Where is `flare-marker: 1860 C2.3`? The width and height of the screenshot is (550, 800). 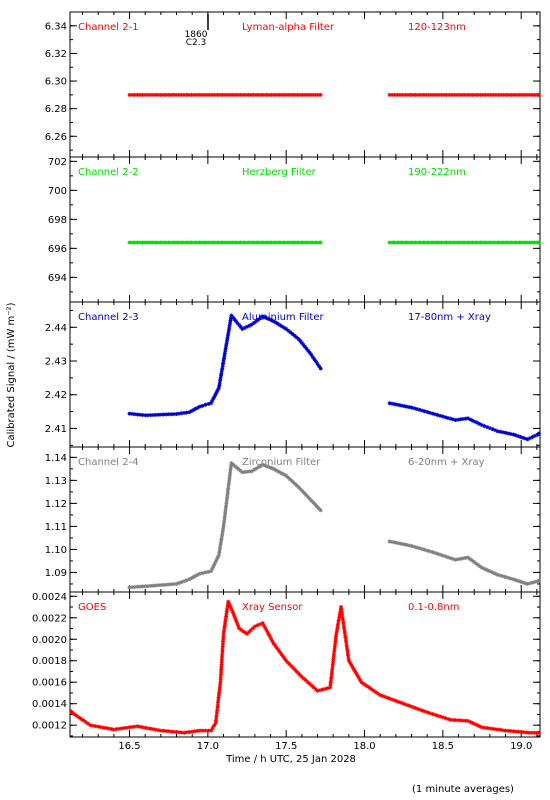 flare-marker: 1860 C2.3 is located at coordinates (197, 31).